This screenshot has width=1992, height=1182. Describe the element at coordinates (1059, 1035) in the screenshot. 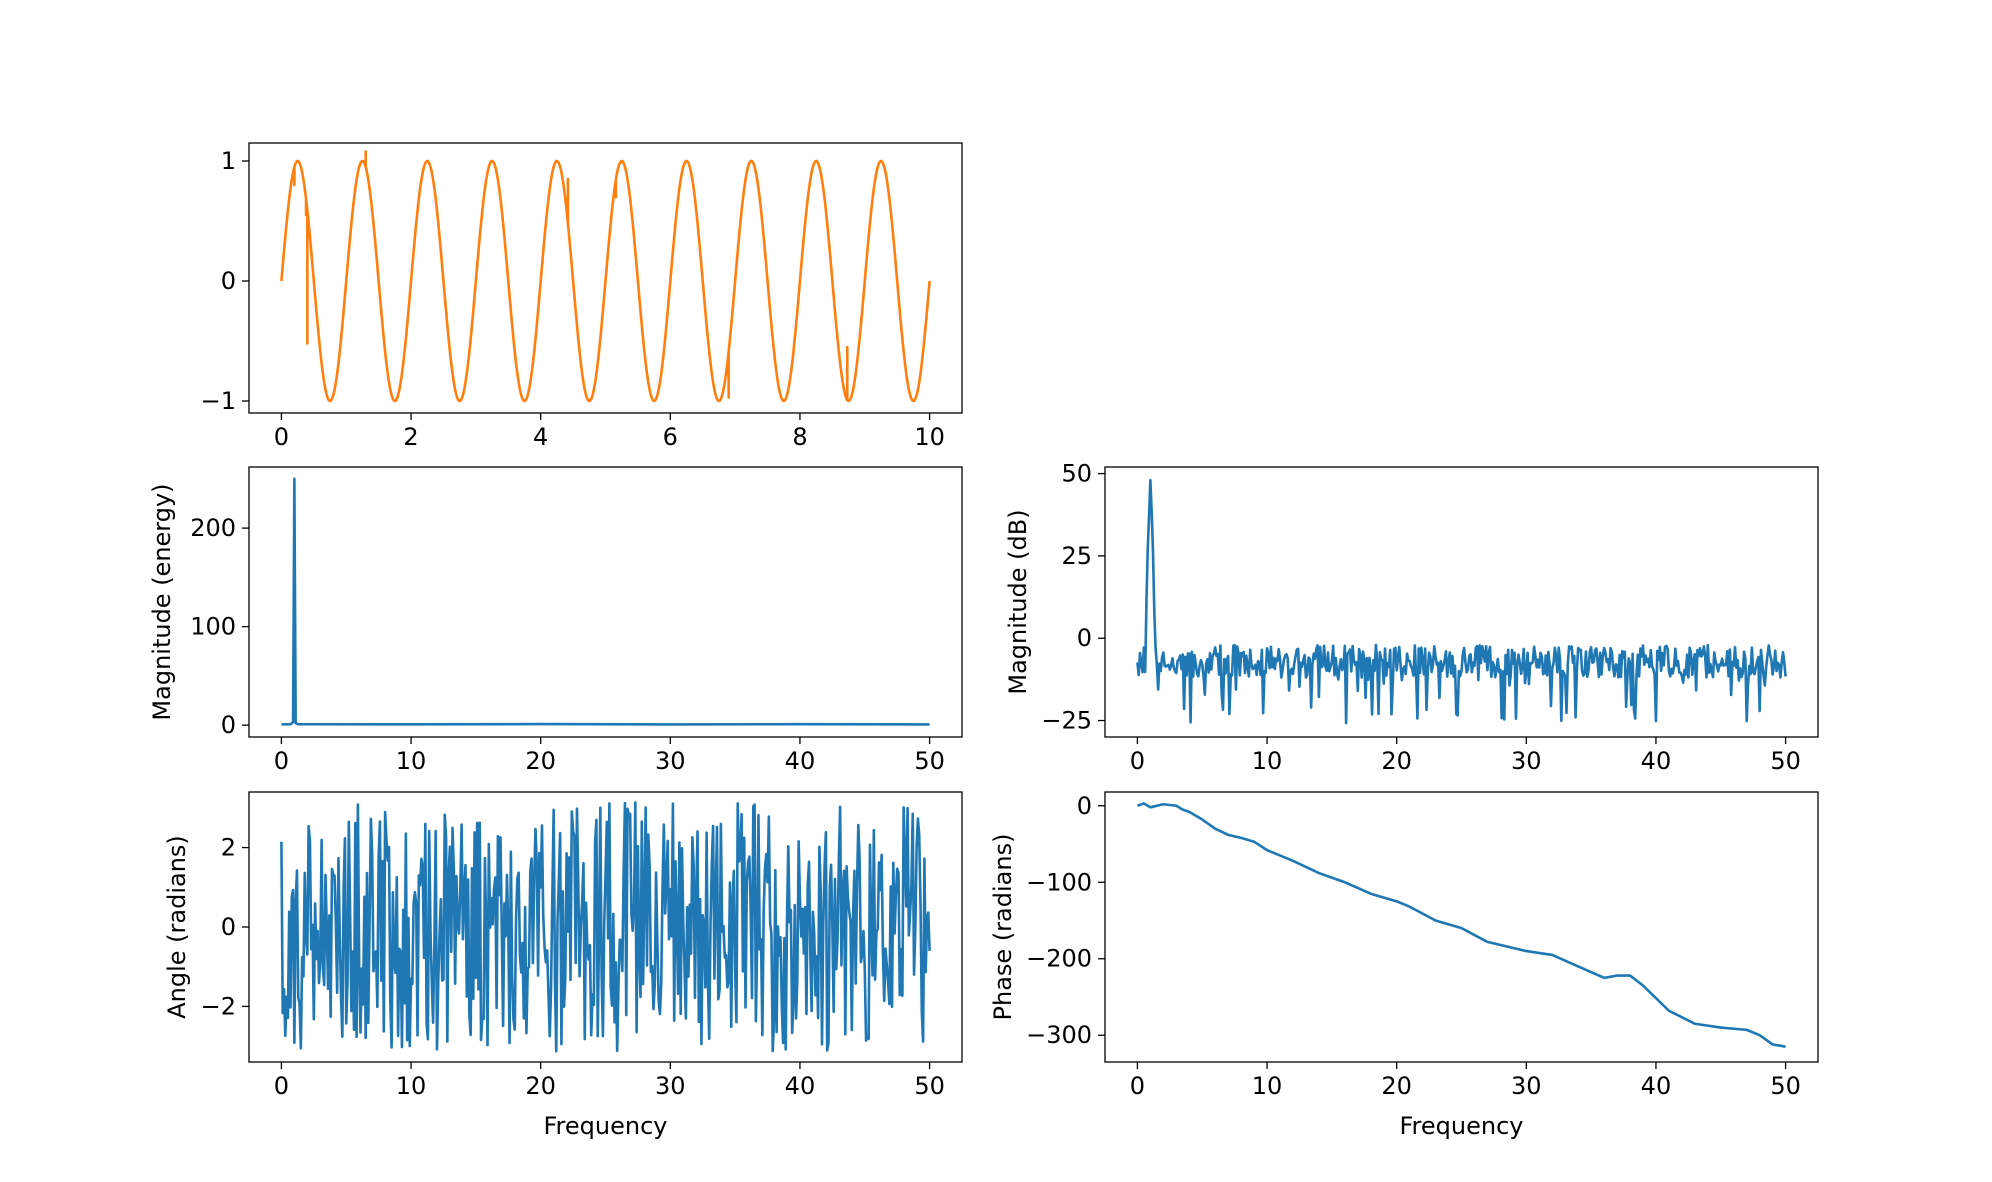

I see `y-tick-label: −300` at that location.